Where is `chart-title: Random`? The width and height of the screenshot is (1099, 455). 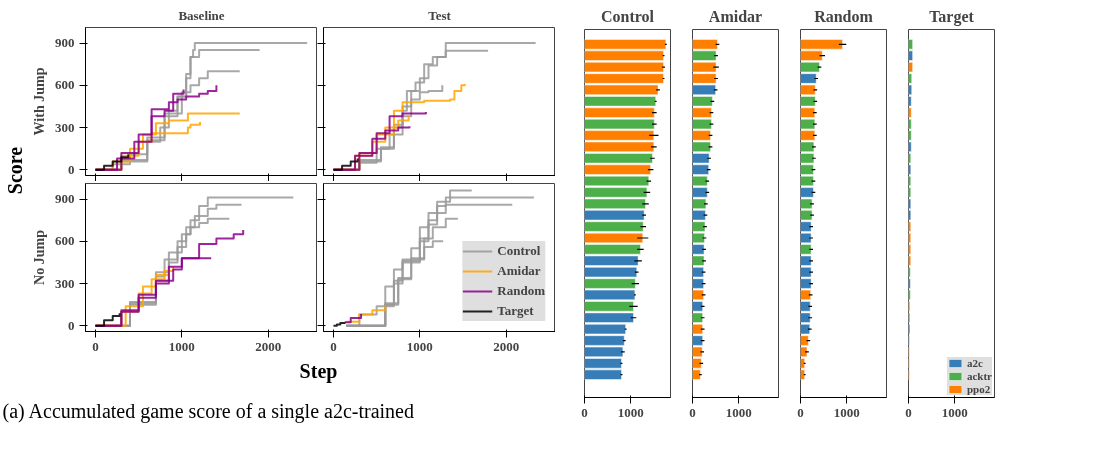
chart-title: Random is located at coordinates (844, 16).